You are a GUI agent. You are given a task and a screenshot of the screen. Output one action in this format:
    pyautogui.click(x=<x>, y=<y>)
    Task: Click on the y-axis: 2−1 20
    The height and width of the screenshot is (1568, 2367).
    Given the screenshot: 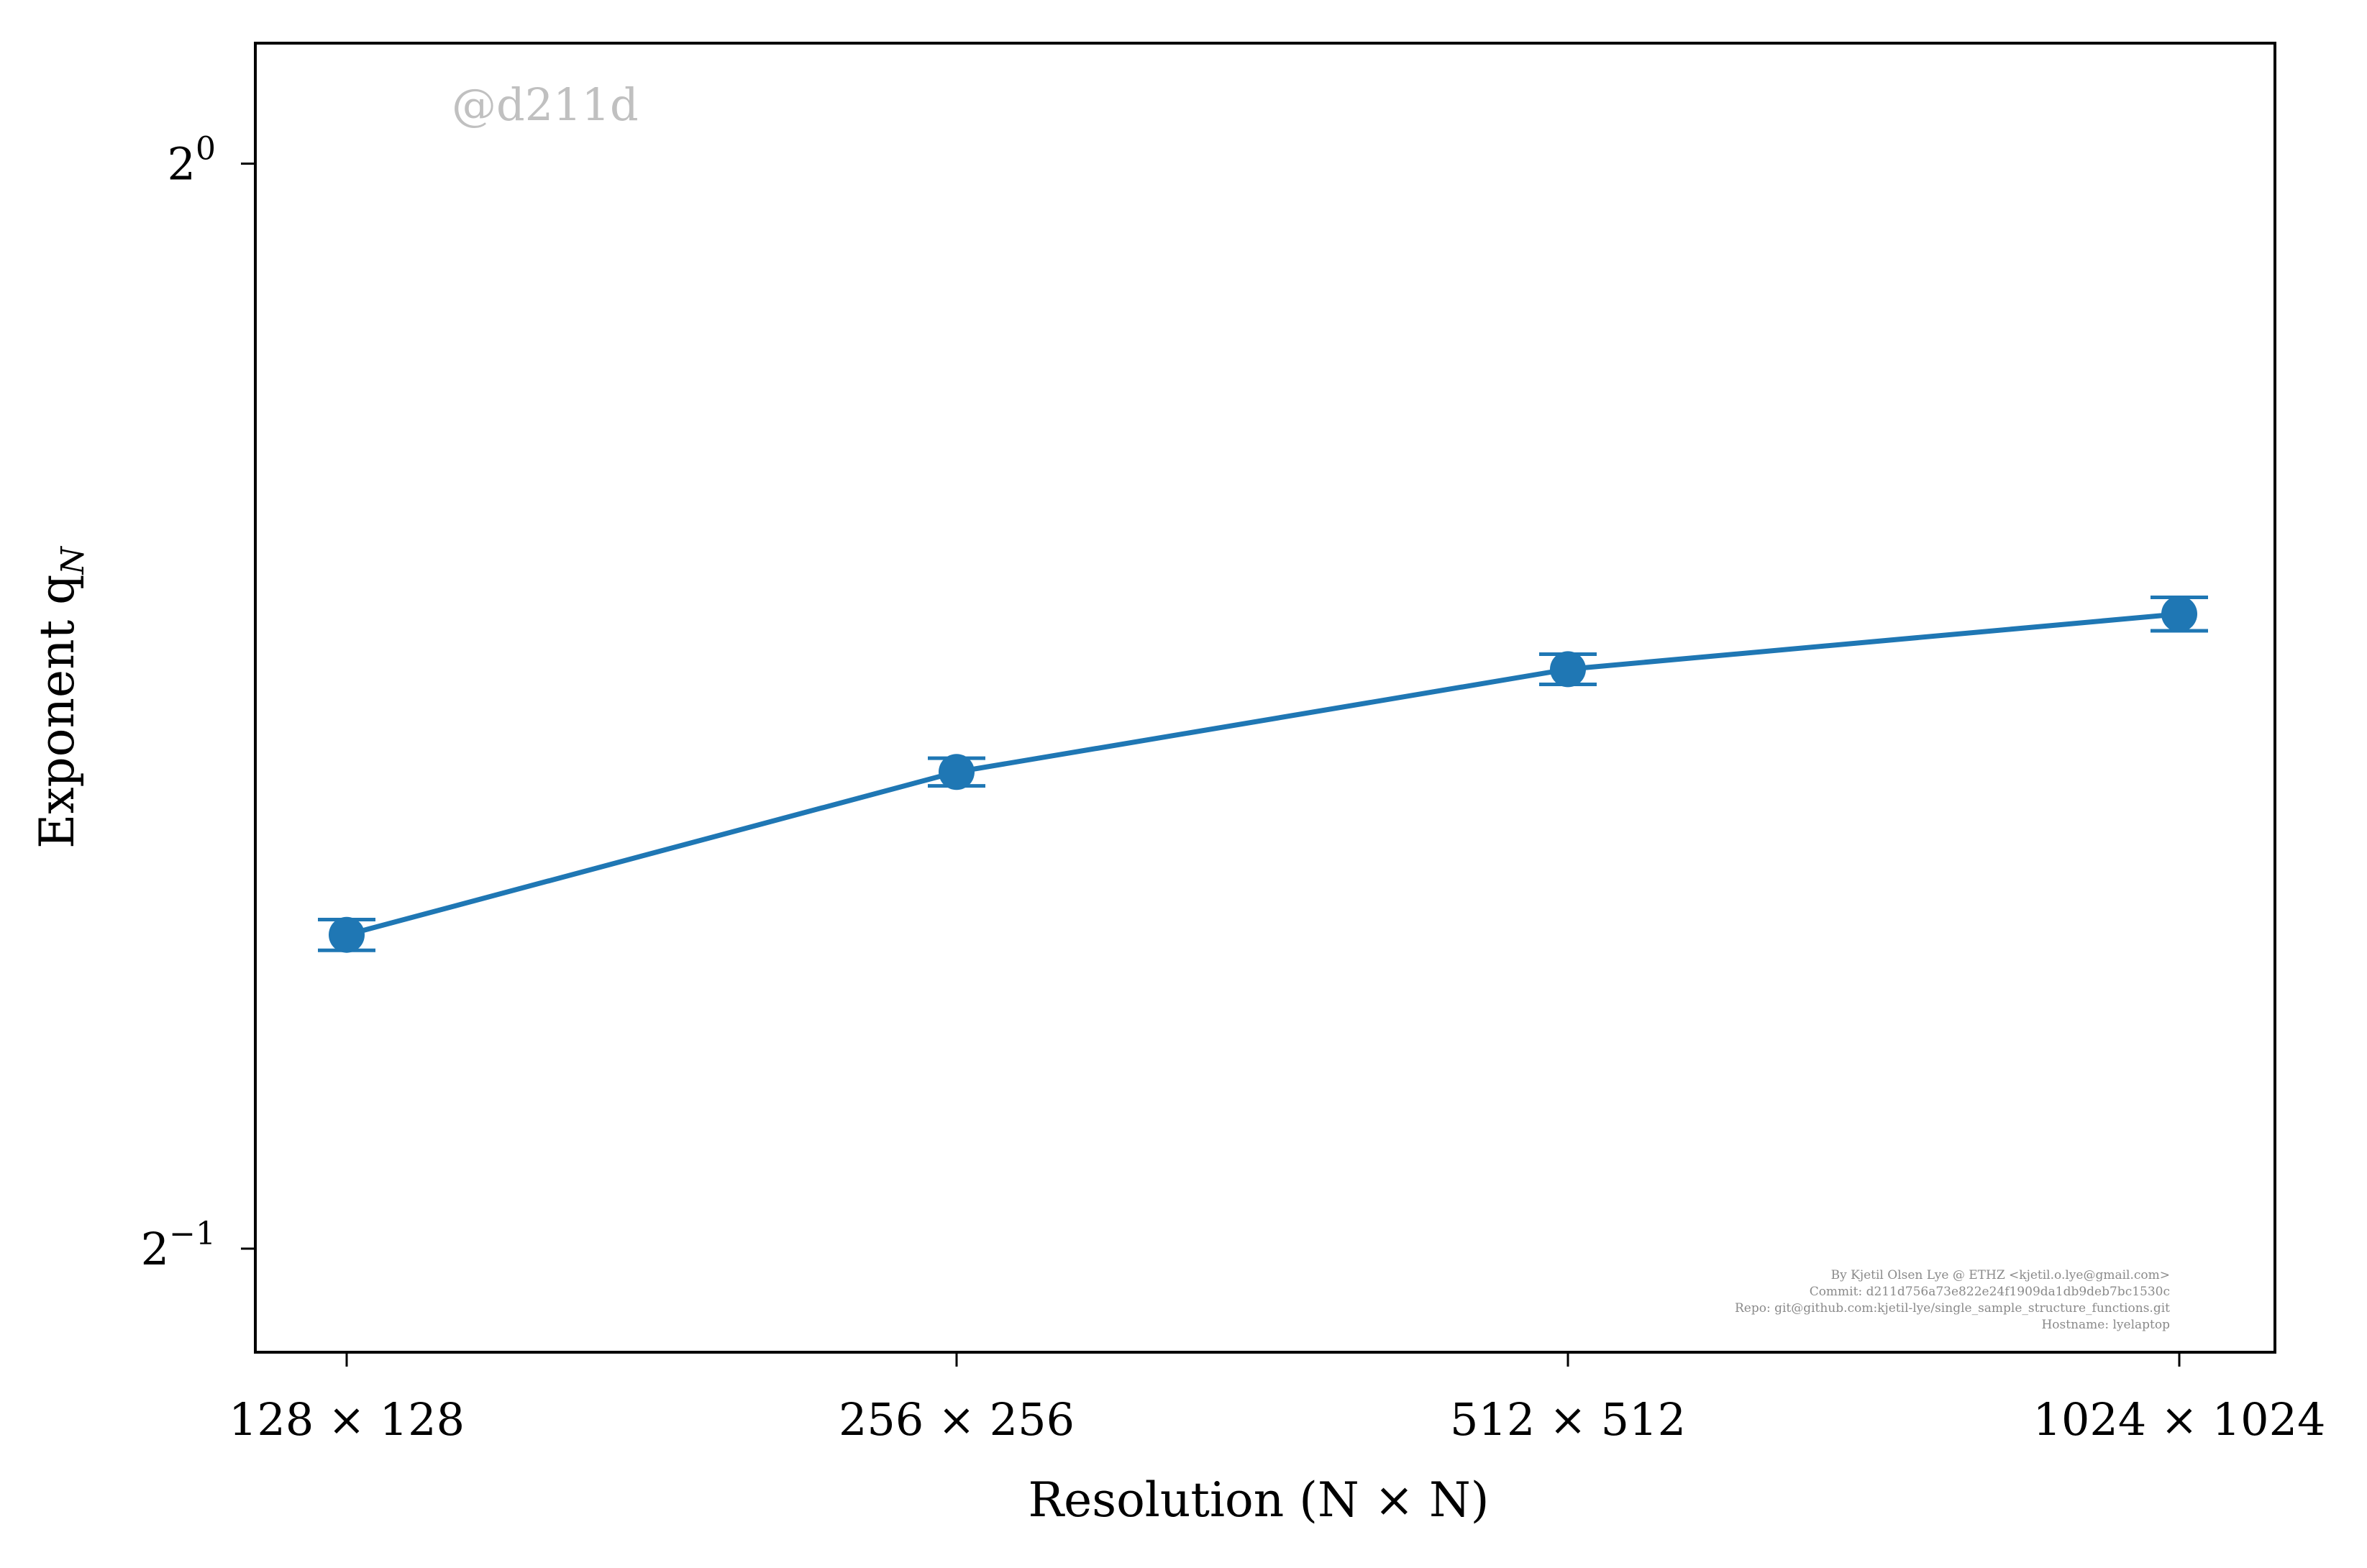 What is the action you would take?
    pyautogui.click(x=198, y=703)
    